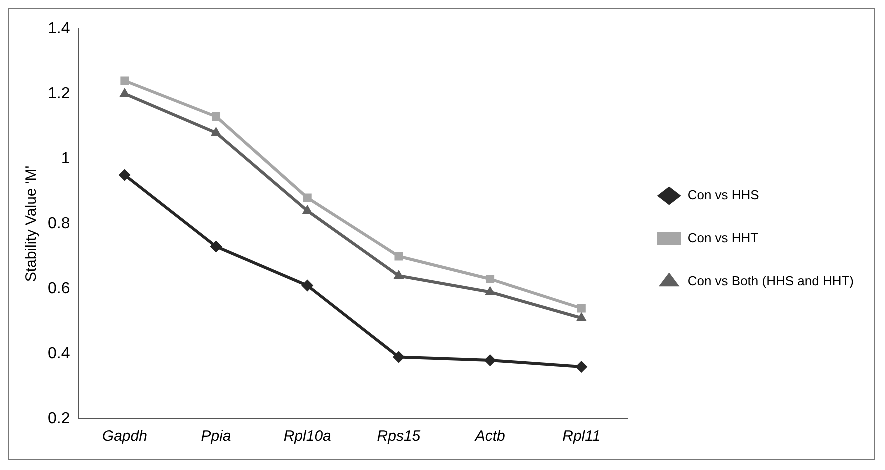  What do you see at coordinates (771, 281) in the screenshot?
I see `legend-label: Con vs Both (HHS and HHT)` at bounding box center [771, 281].